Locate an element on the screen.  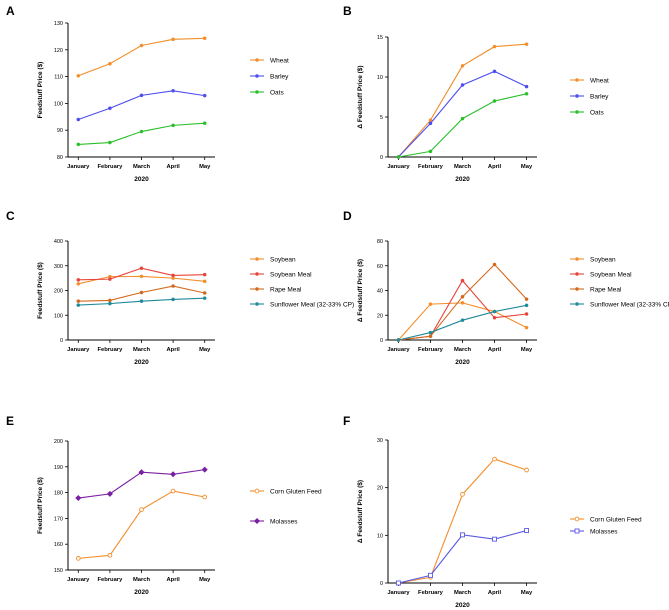
y-tick-label: 300 is located at coordinates (58, 267).